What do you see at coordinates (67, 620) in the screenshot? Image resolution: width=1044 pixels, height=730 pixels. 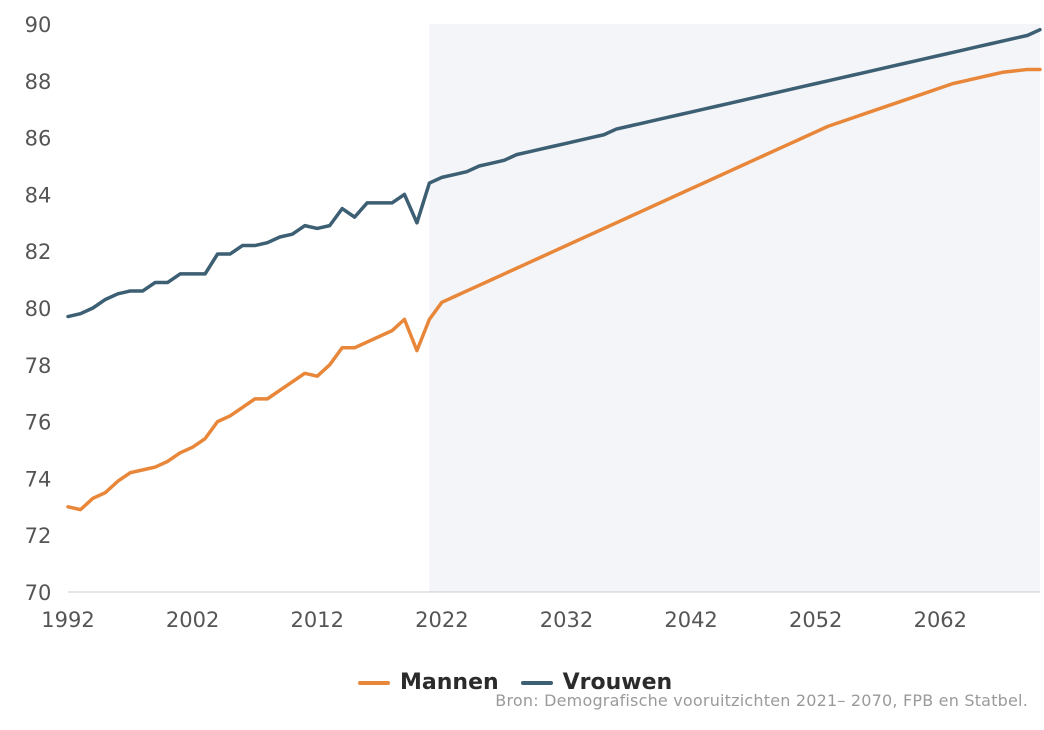 I see `x-tick-label: 1992` at bounding box center [67, 620].